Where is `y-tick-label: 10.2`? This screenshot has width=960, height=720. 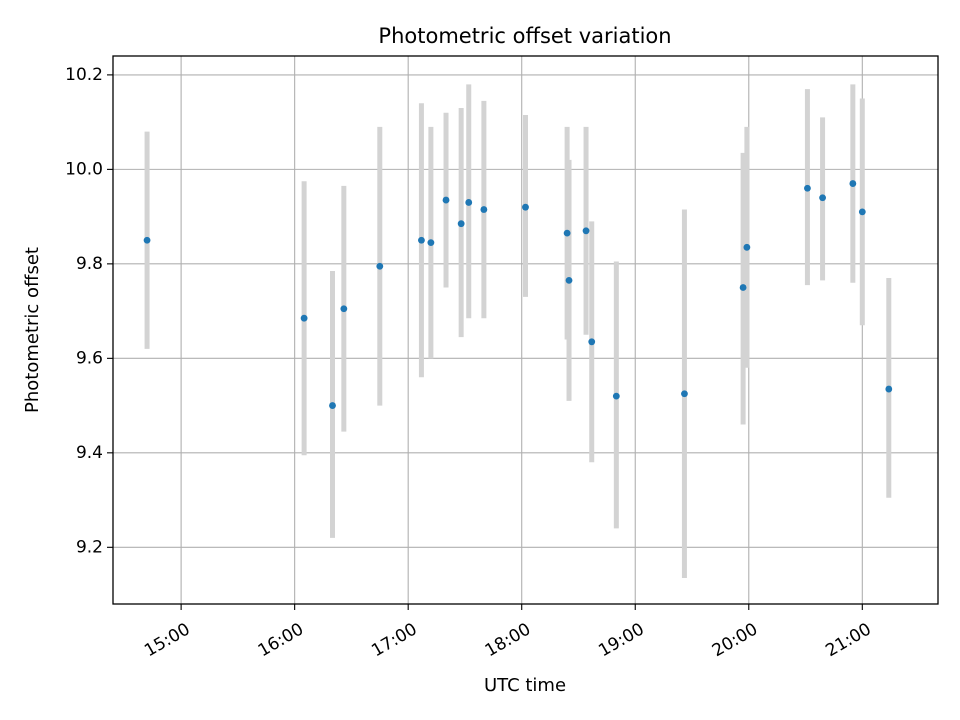 y-tick-label: 10.2 is located at coordinates (84, 75).